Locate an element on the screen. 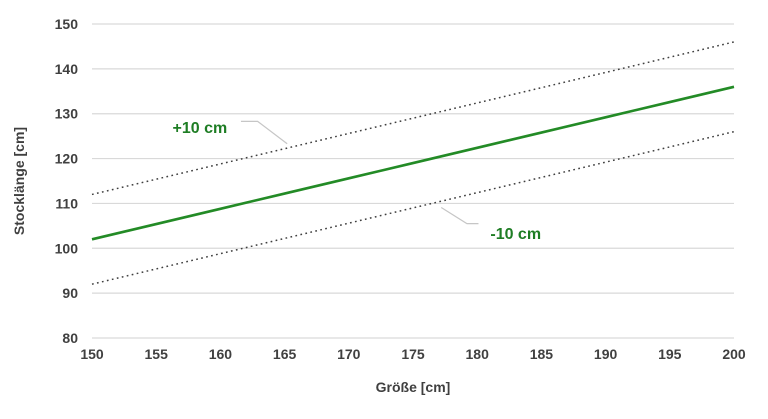  y-tick-label: 150 is located at coordinates (67, 24).